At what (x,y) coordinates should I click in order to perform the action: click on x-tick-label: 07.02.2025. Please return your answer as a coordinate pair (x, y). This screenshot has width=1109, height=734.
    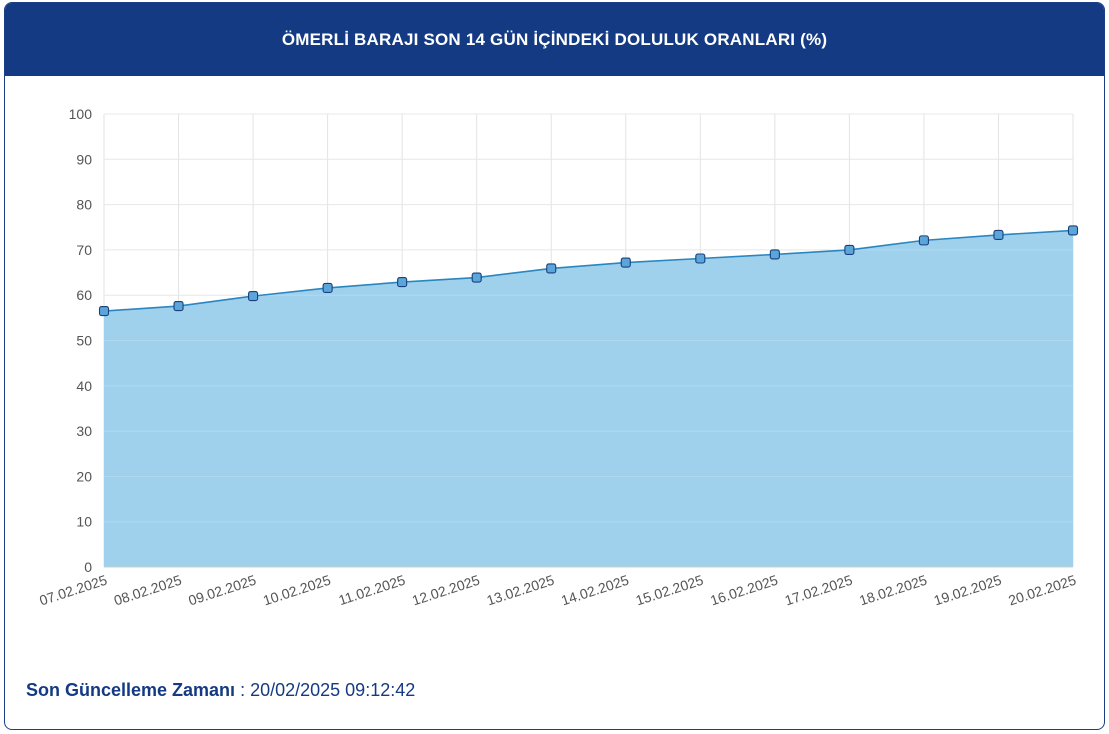
    Looking at the image, I should click on (73, 590).